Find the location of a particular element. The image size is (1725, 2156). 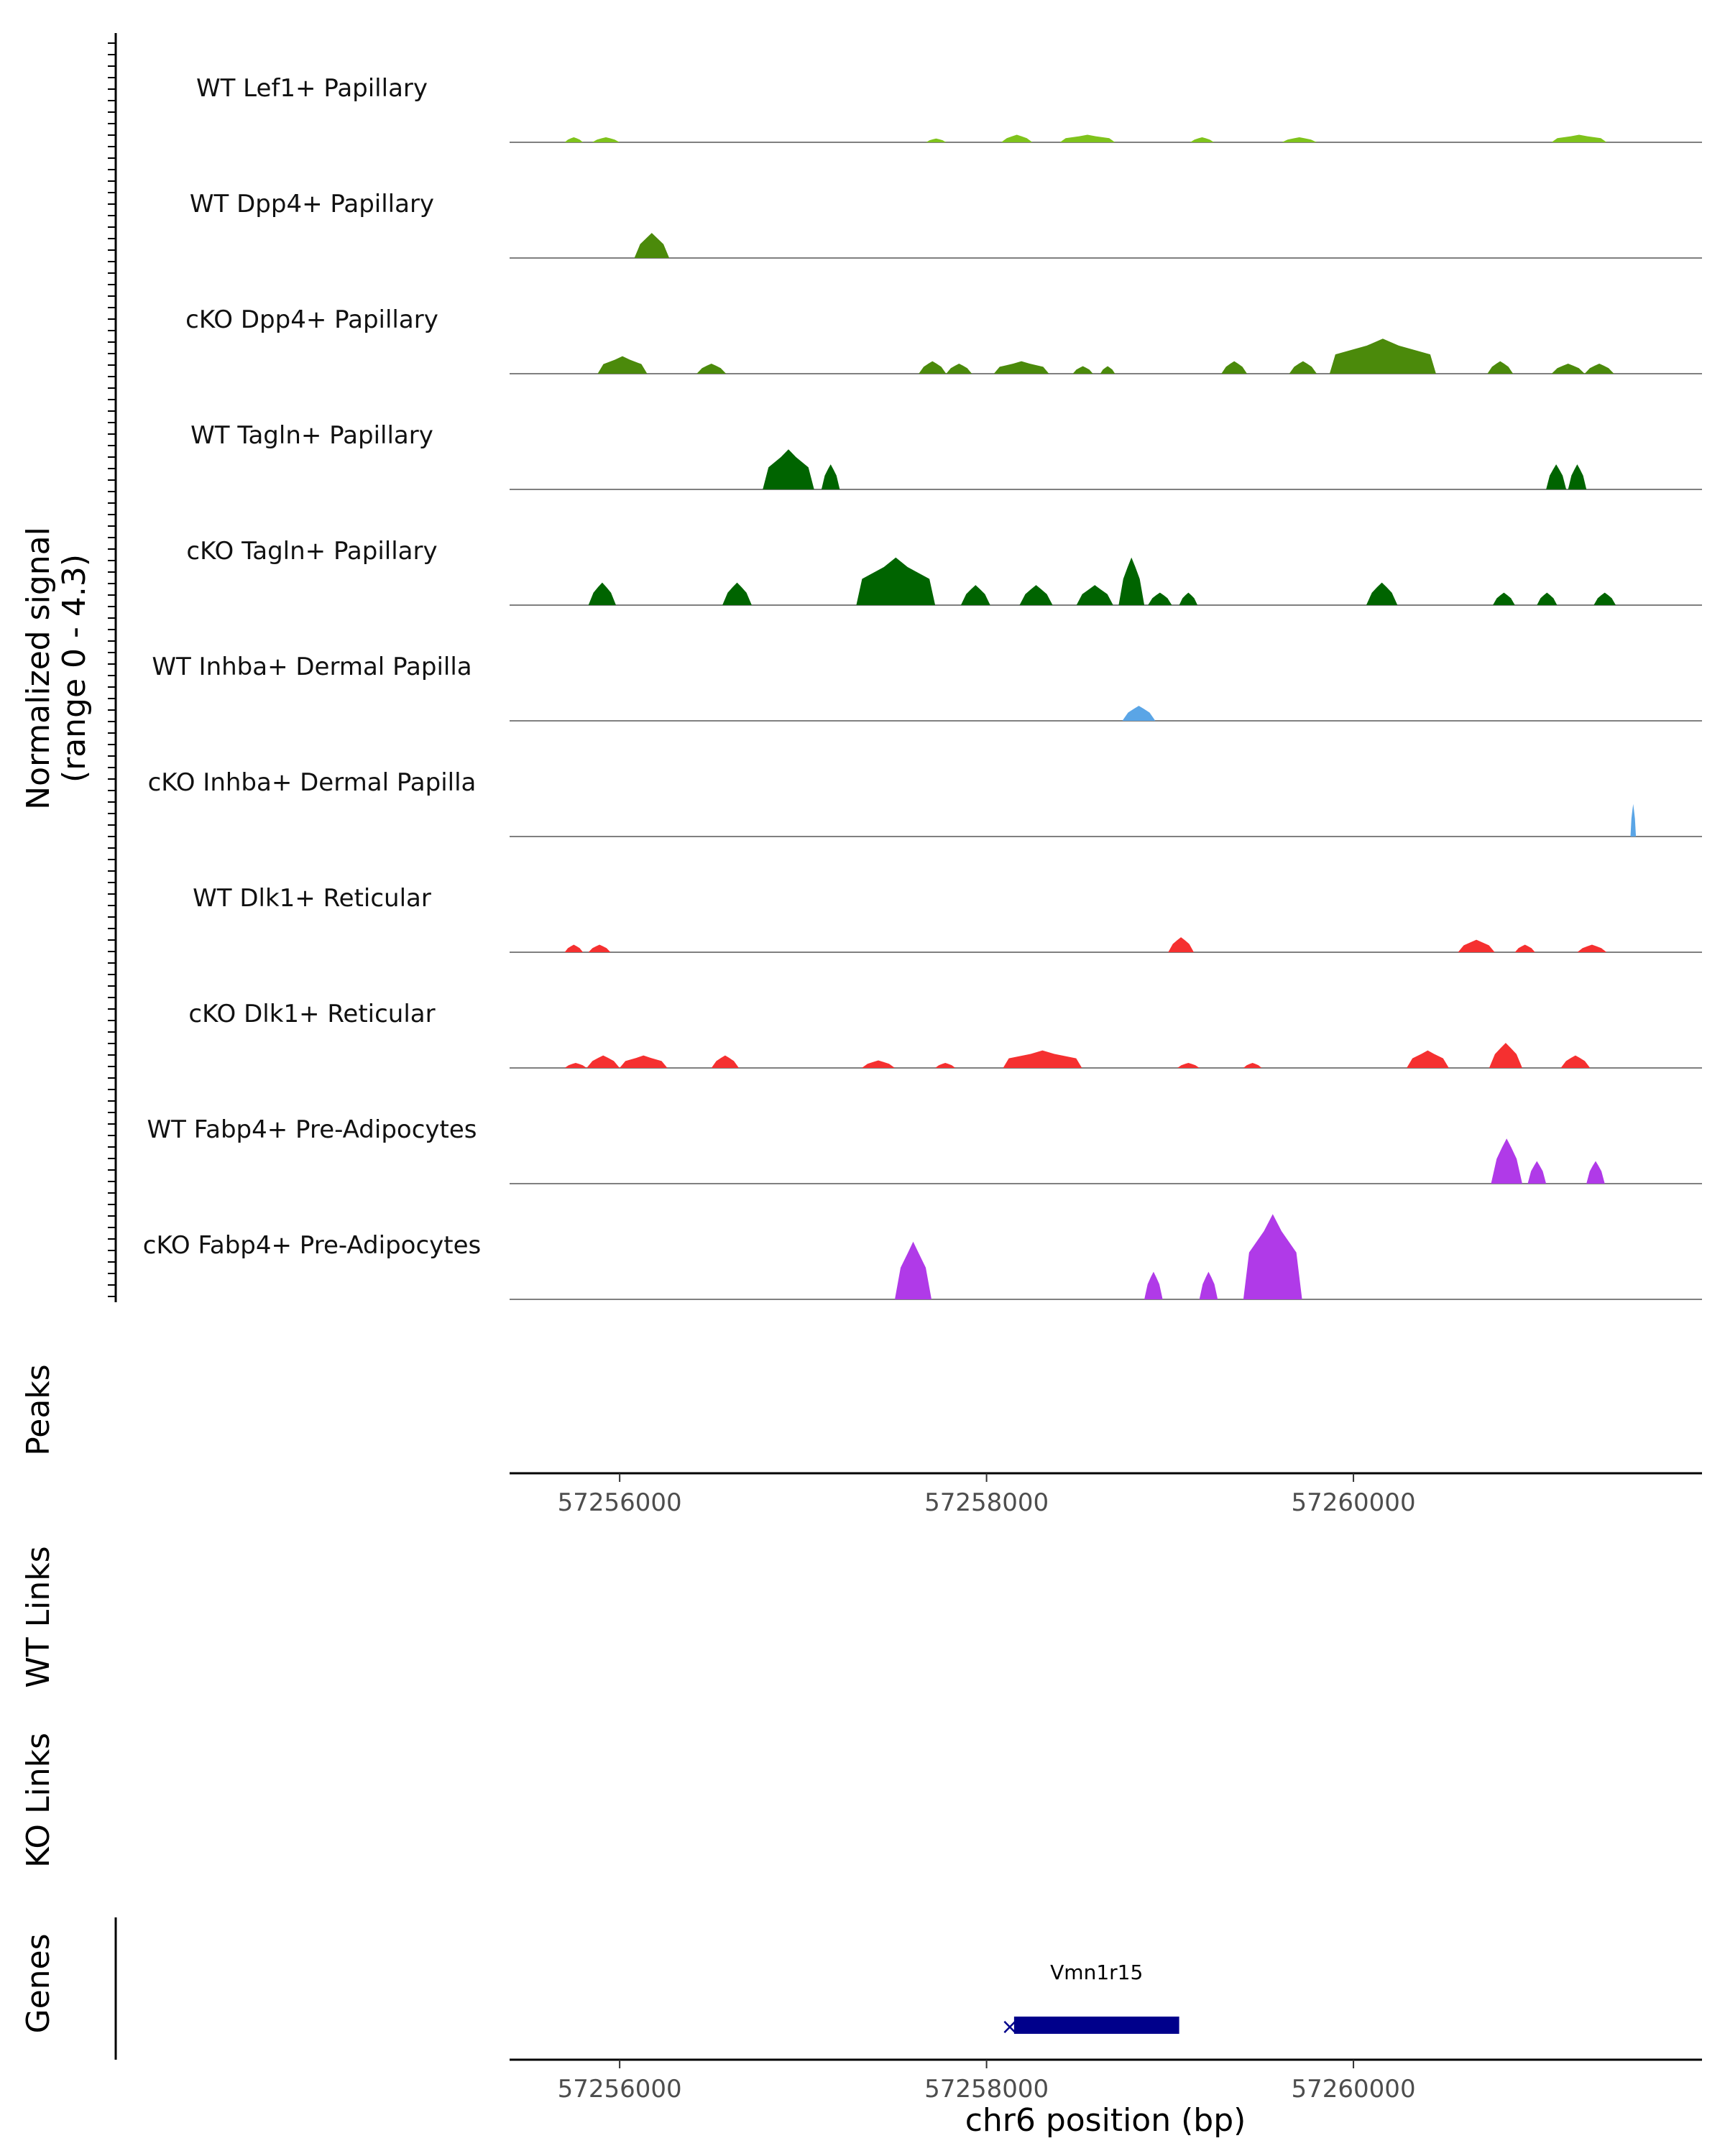

peaks-x-axis-ticks: 57256000 57258000 57260000 is located at coordinates (987, 1495).